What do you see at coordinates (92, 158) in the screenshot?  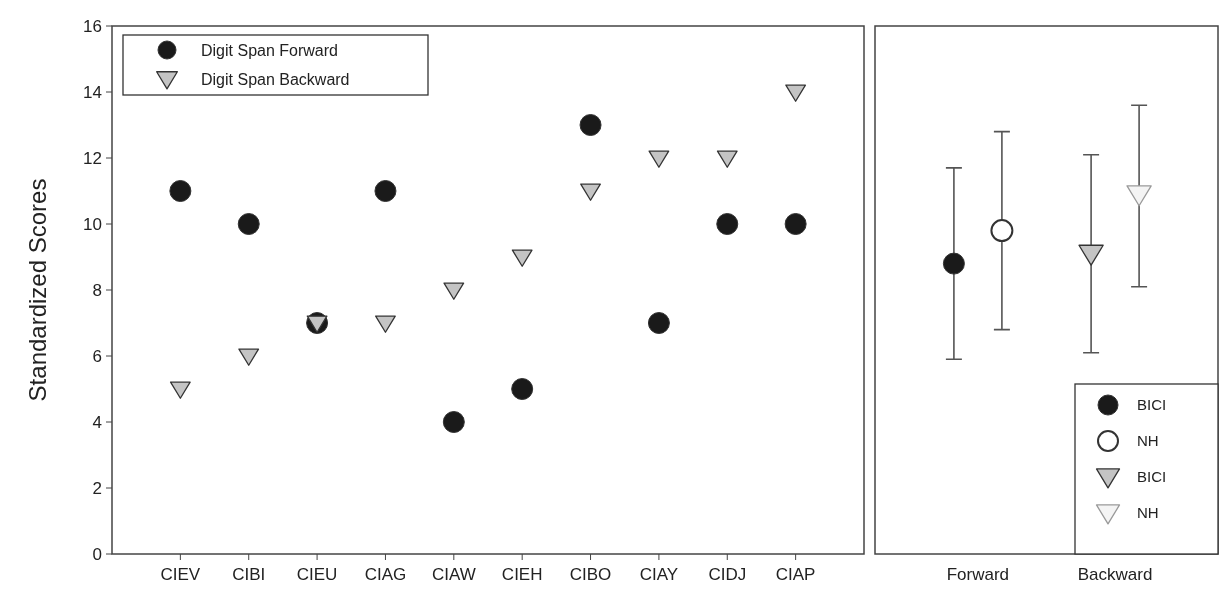 I see `y-tick-label: 12` at bounding box center [92, 158].